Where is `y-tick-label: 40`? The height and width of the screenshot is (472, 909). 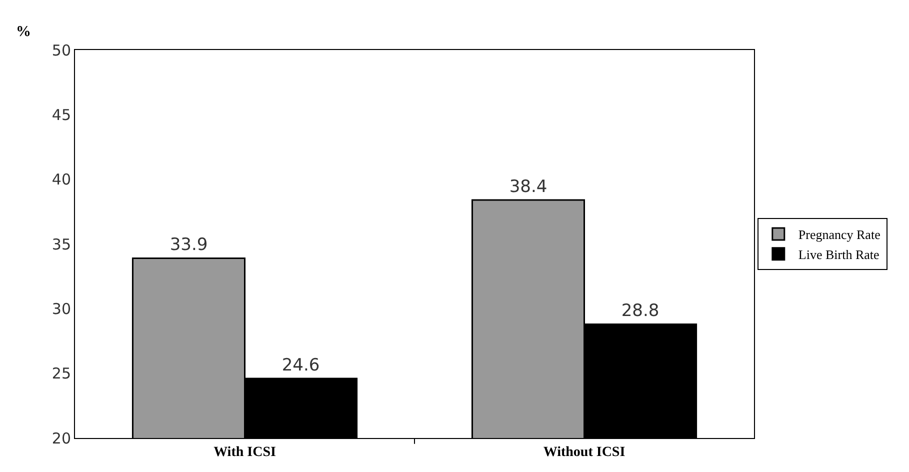
y-tick-label: 40 is located at coordinates (61, 179).